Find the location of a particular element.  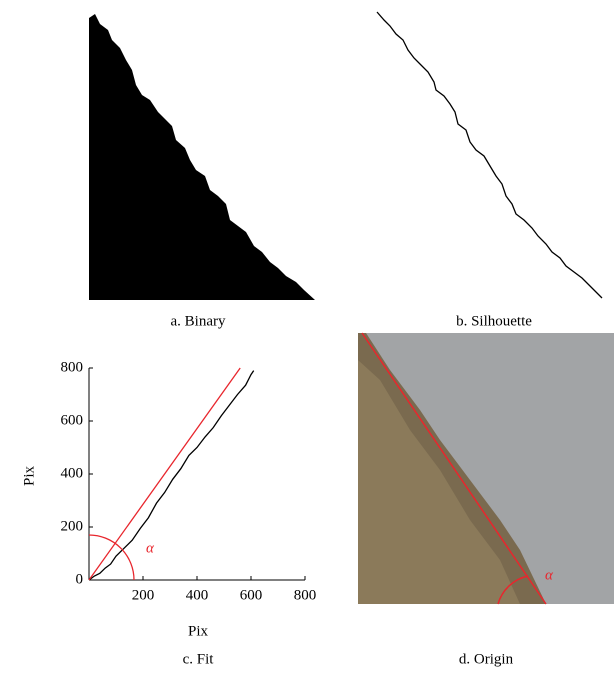

y-axis-label: Pix is located at coordinates (29, 475).